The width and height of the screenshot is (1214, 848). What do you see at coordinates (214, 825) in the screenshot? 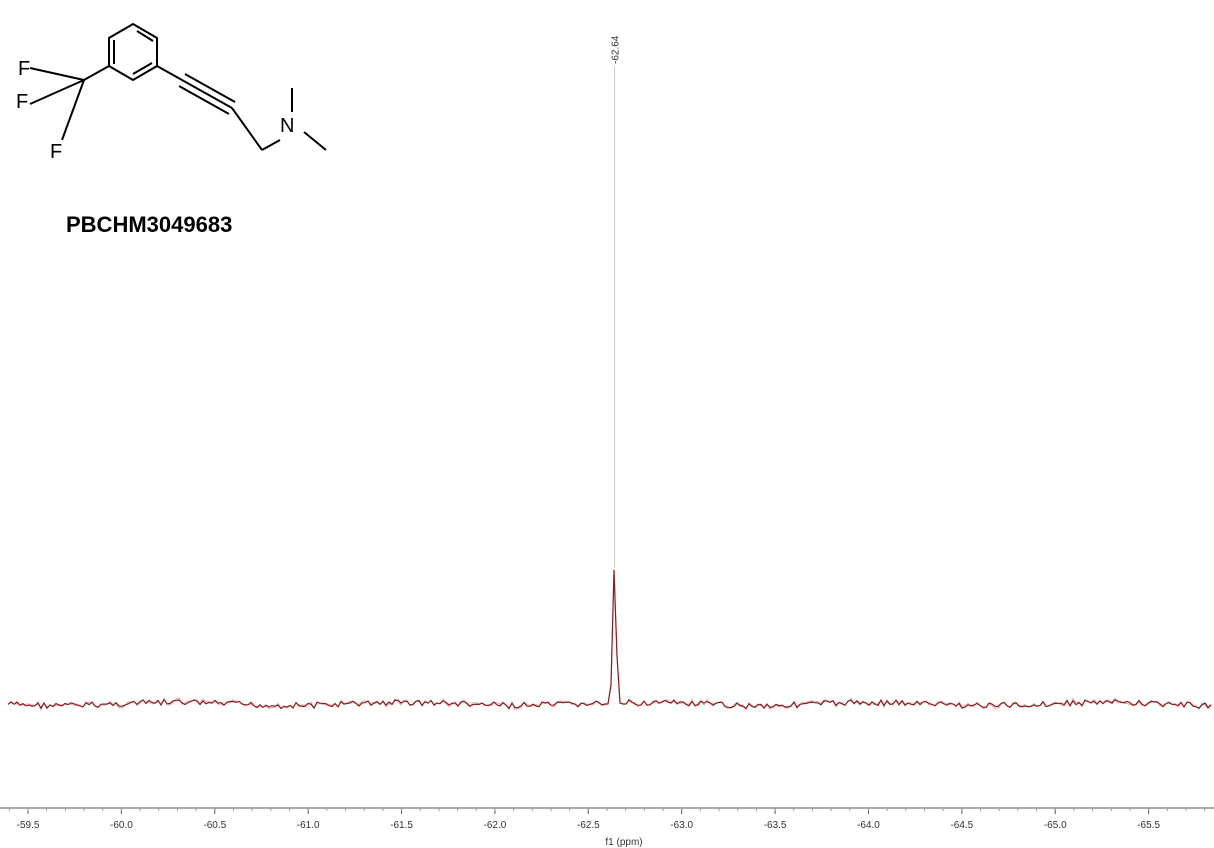
I see `x-tick-label: -60.5` at bounding box center [214, 825].